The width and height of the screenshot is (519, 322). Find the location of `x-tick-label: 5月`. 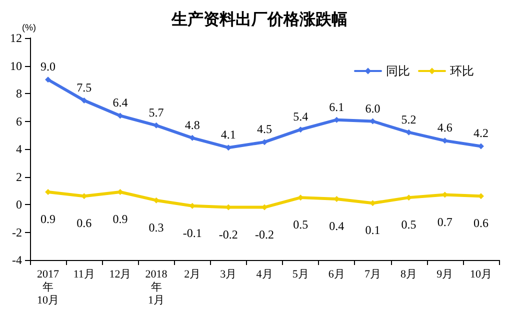

x-tick-label: 5月 is located at coordinates (300, 274).